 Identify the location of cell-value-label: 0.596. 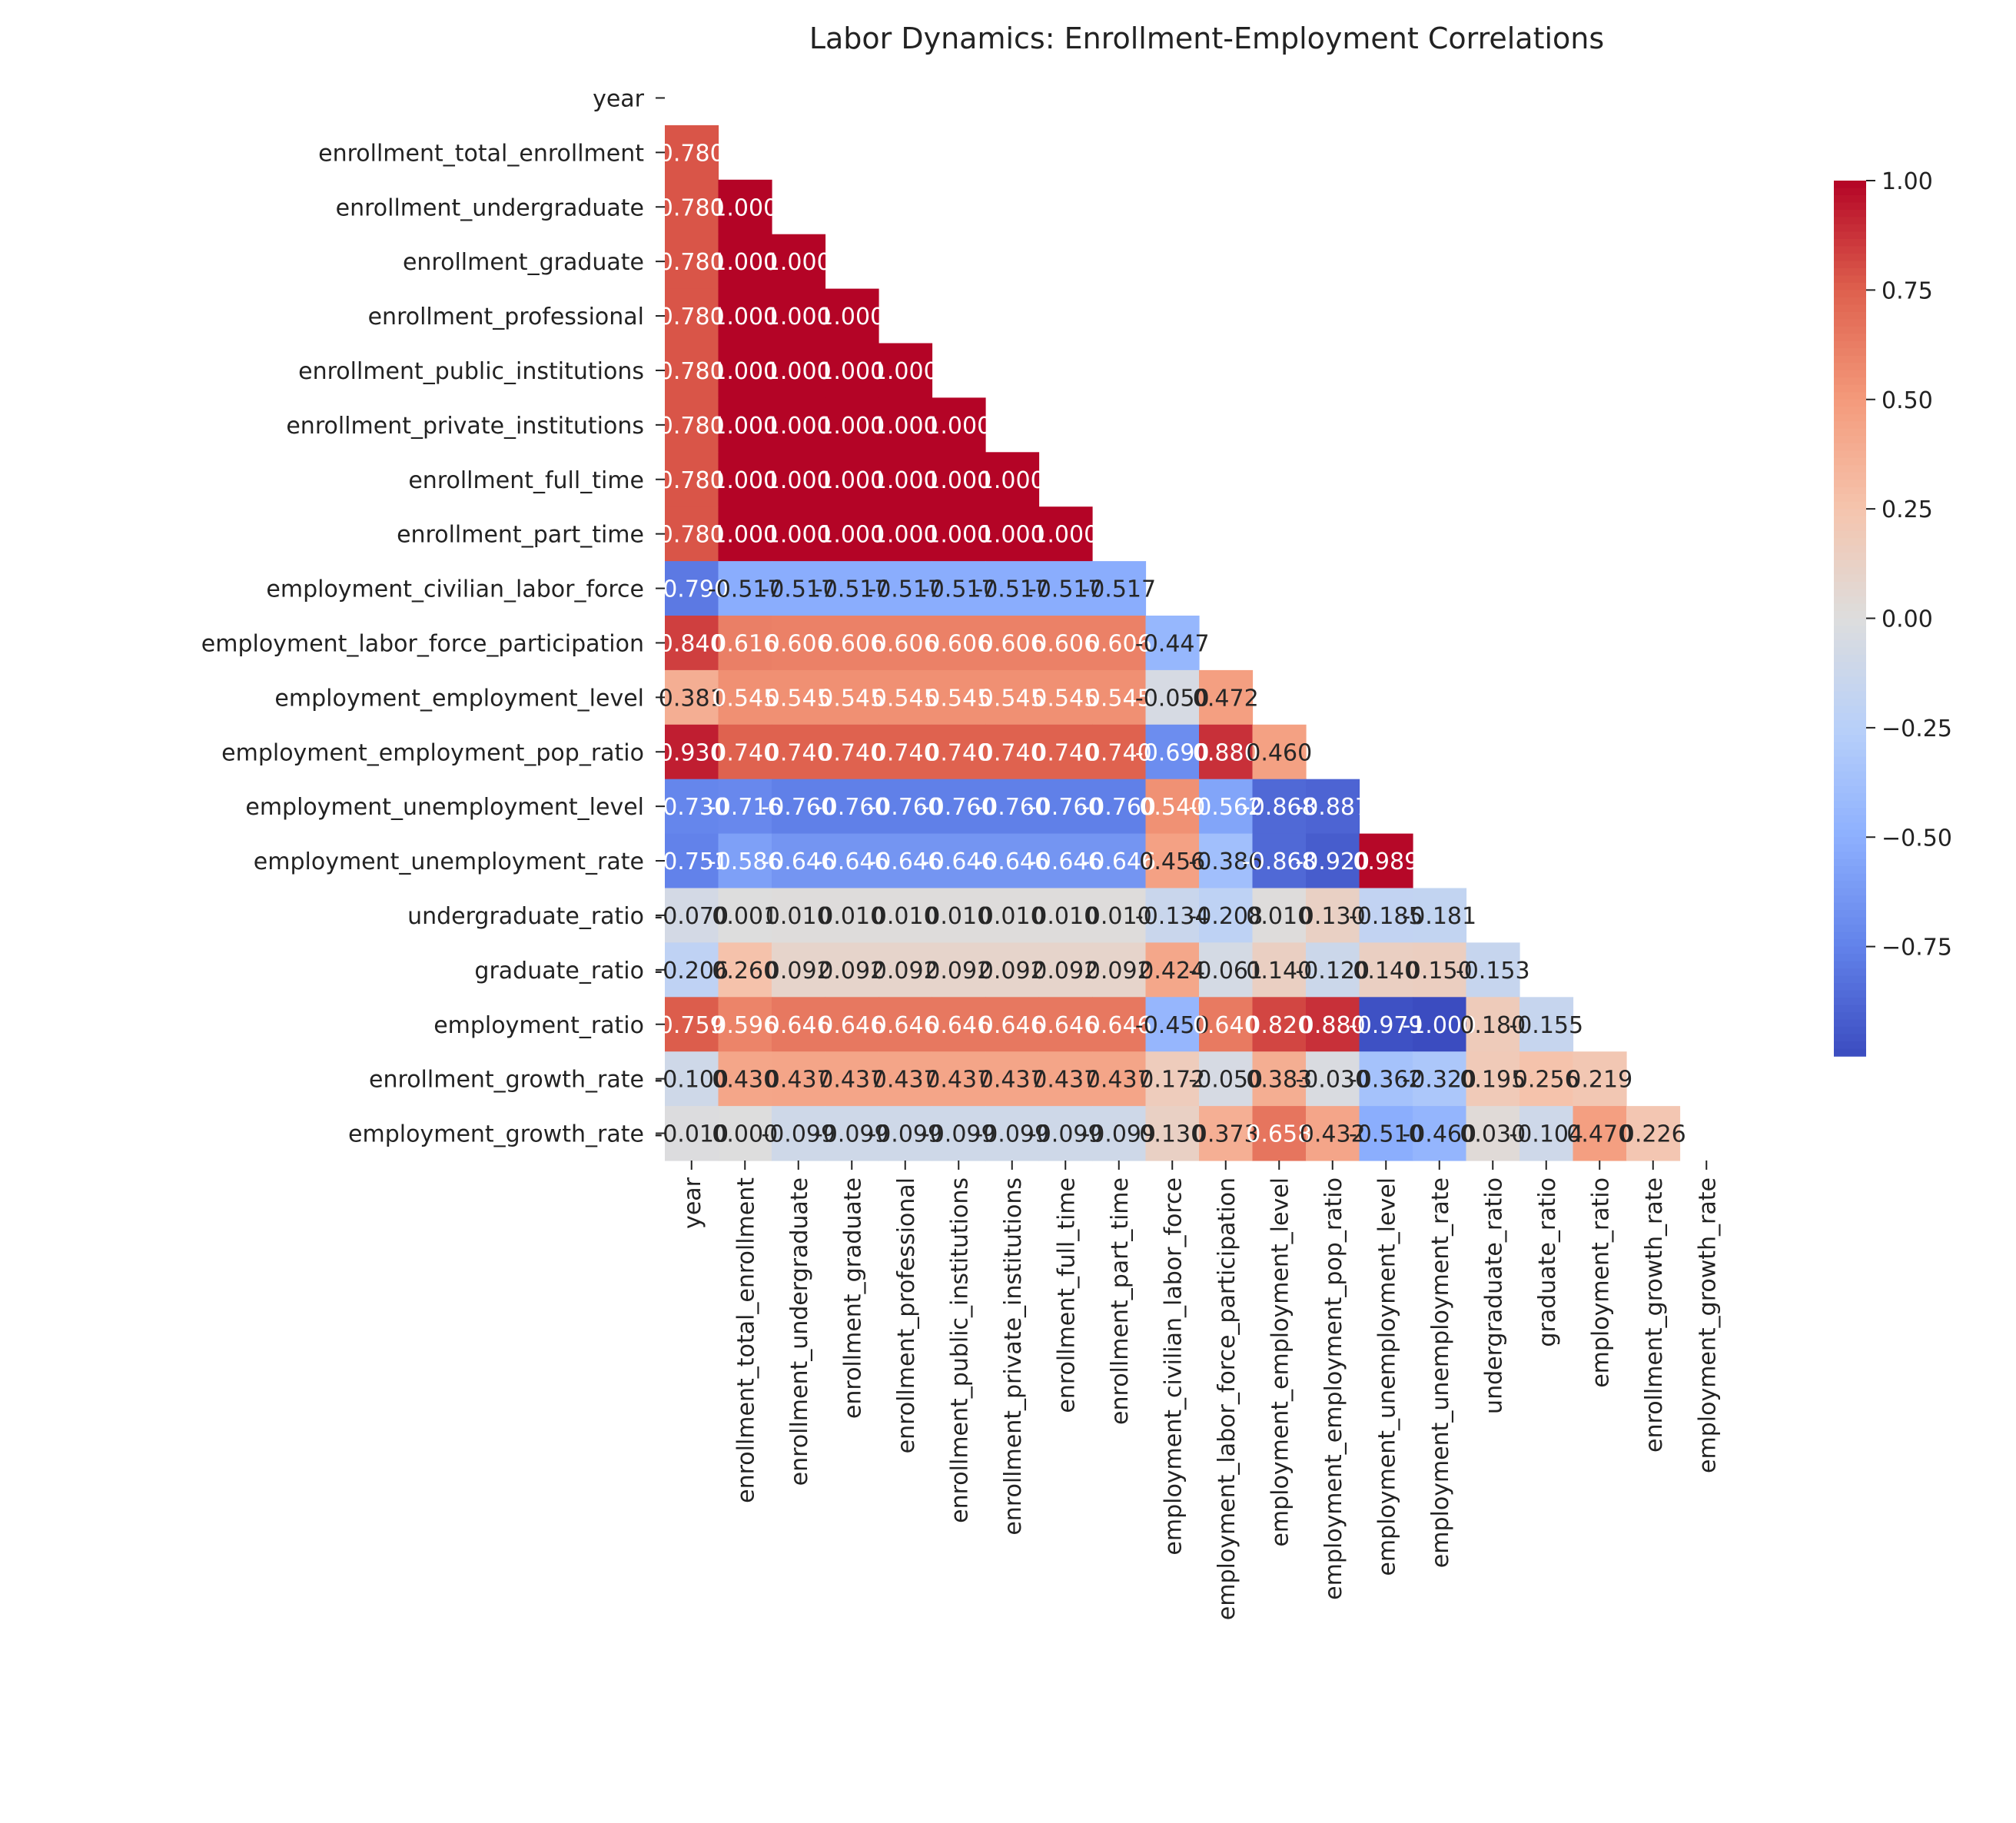
(745, 1025).